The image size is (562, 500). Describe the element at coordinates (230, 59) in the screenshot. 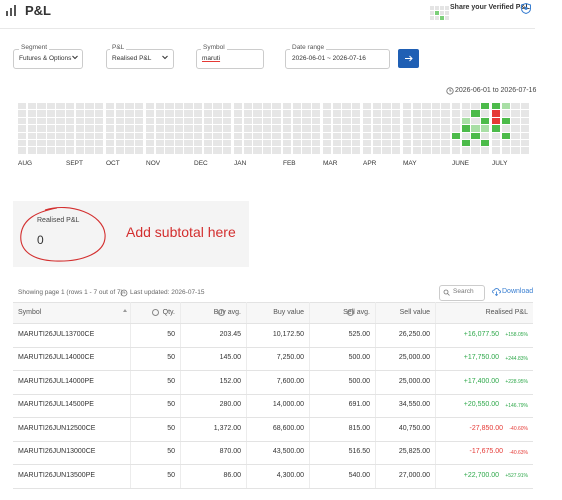

I see `symbol-input` at that location.